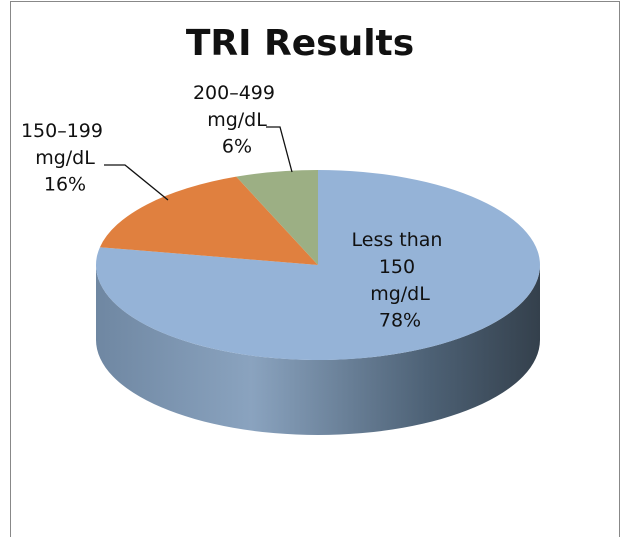 The height and width of the screenshot is (537, 630). I want to click on slice-label: 200–499 mg/dL, so click(237, 106).